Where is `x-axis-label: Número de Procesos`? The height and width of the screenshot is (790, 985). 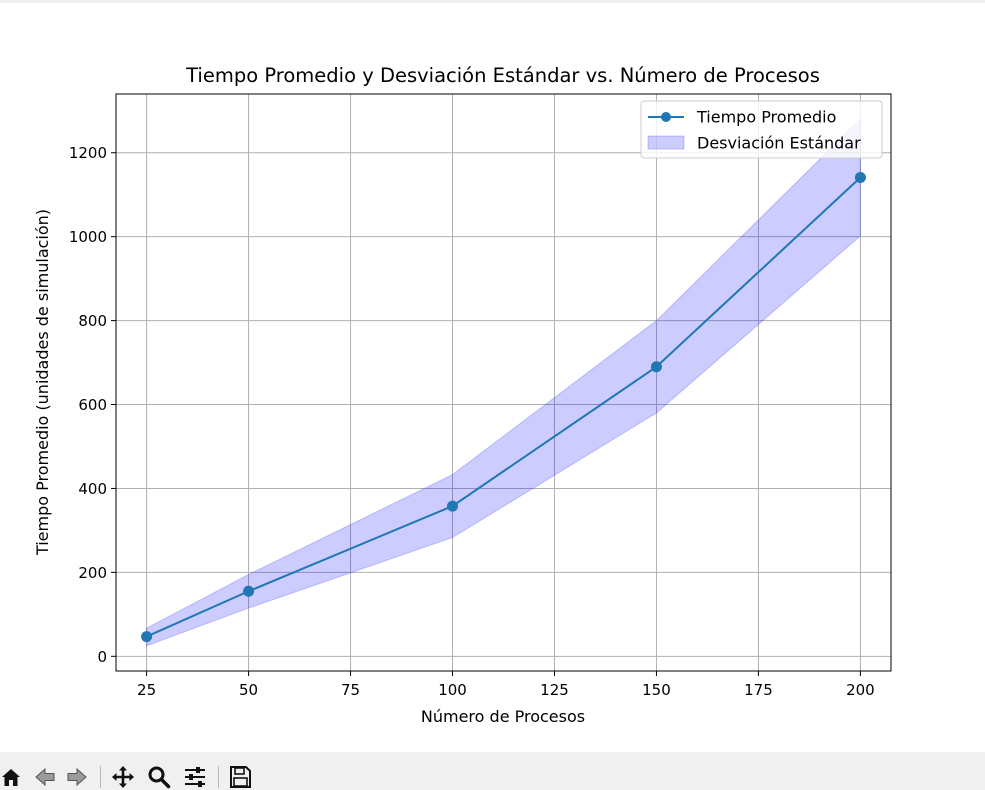 x-axis-label: Número de Procesos is located at coordinates (503, 716).